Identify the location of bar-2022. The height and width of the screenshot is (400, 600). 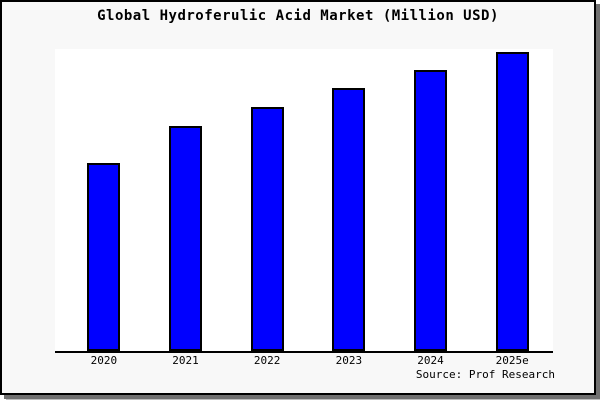
(267, 228).